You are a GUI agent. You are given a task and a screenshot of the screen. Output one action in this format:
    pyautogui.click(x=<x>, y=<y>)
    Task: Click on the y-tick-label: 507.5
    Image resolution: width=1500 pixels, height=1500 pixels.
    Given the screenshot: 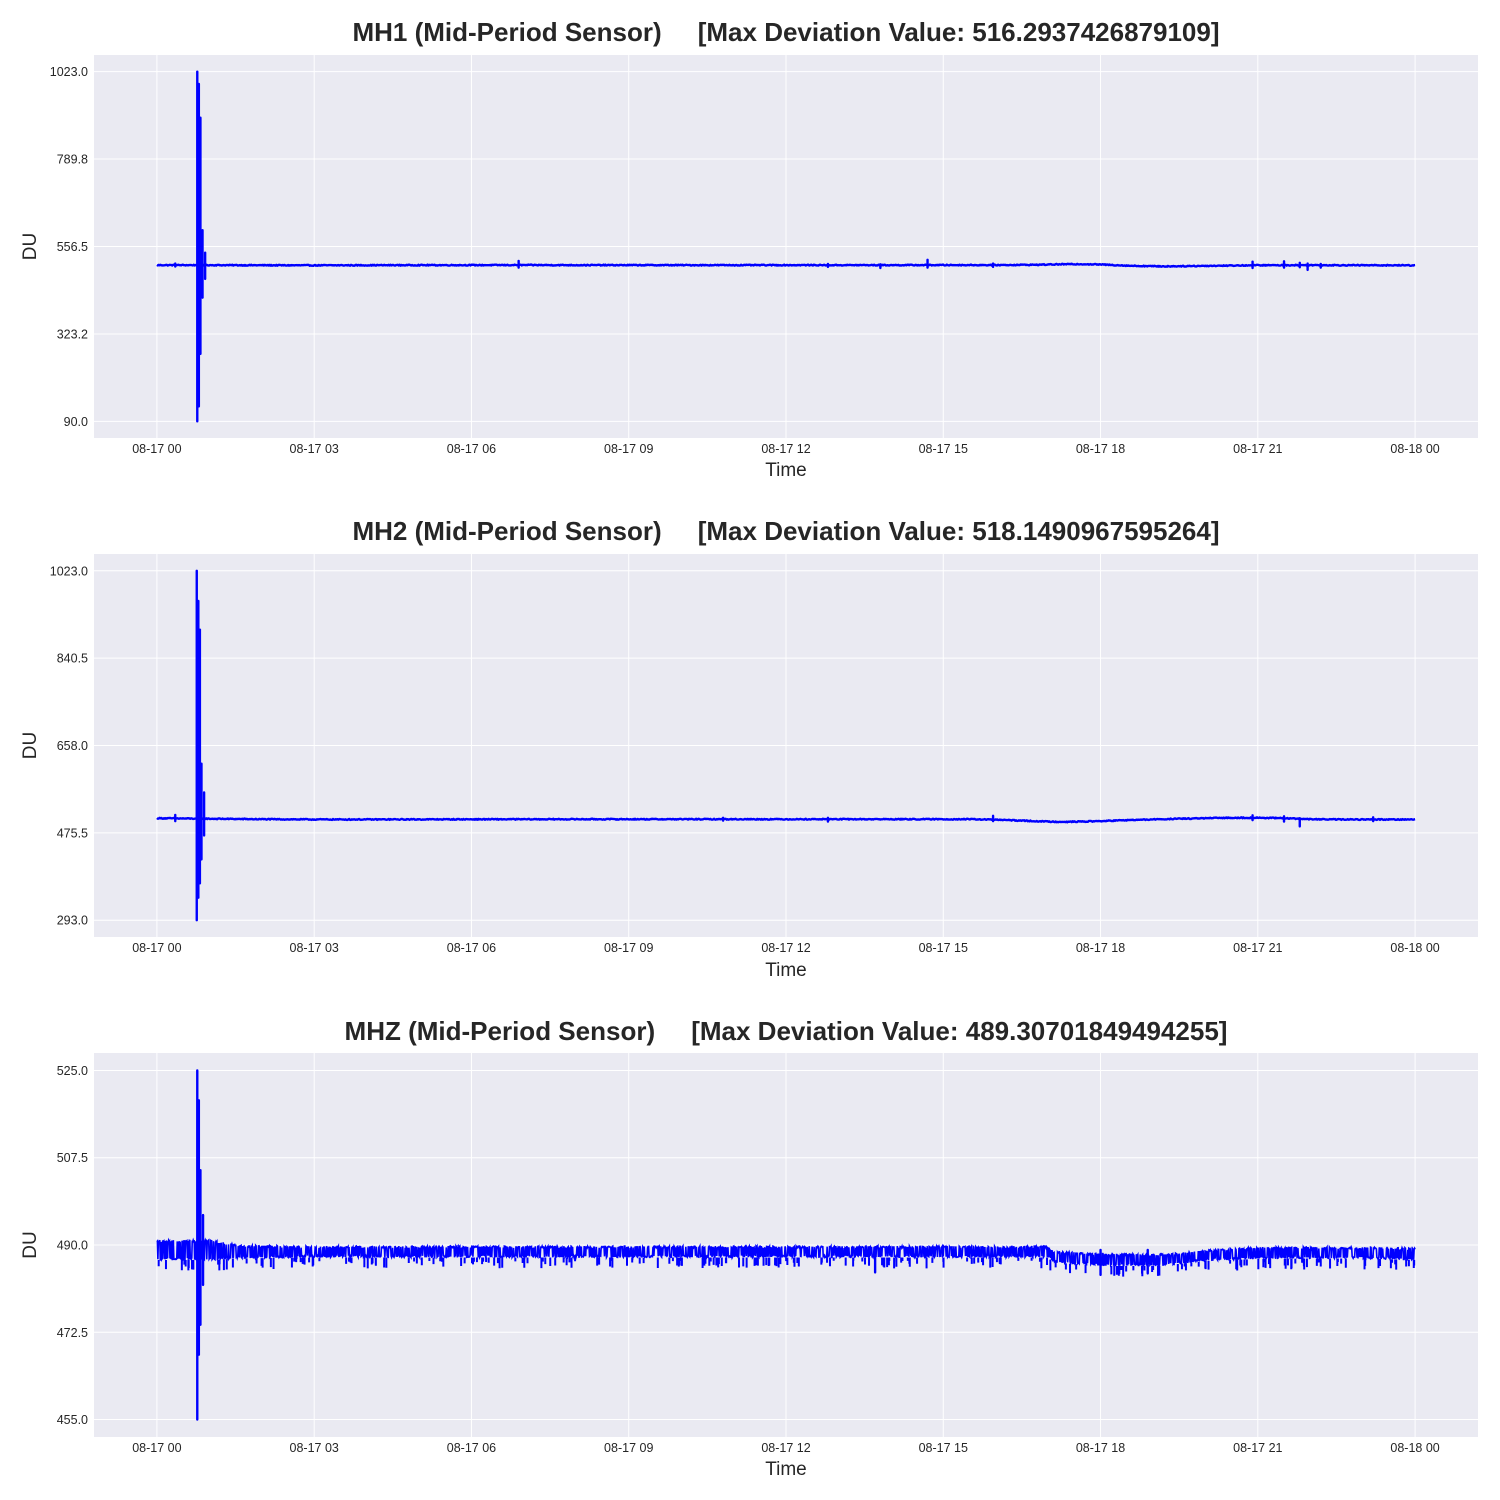 What is the action you would take?
    pyautogui.click(x=72, y=1158)
    